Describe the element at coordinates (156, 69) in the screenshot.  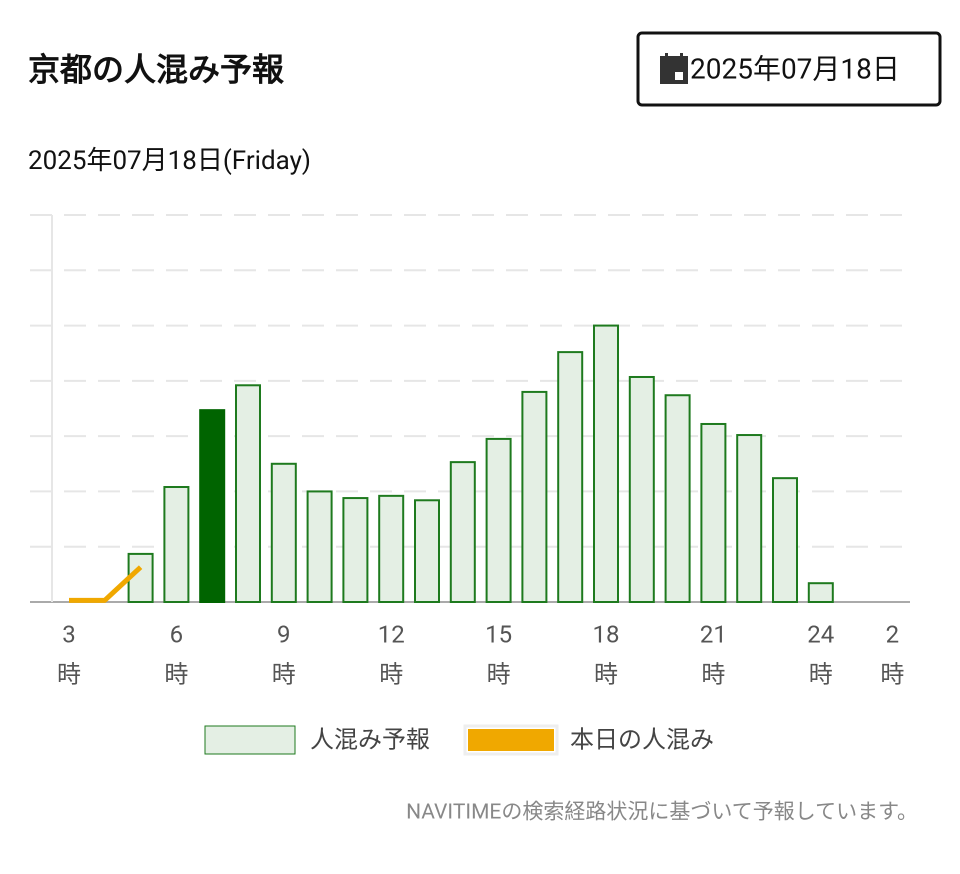
I see `page-title: 京都の人混み予報` at that location.